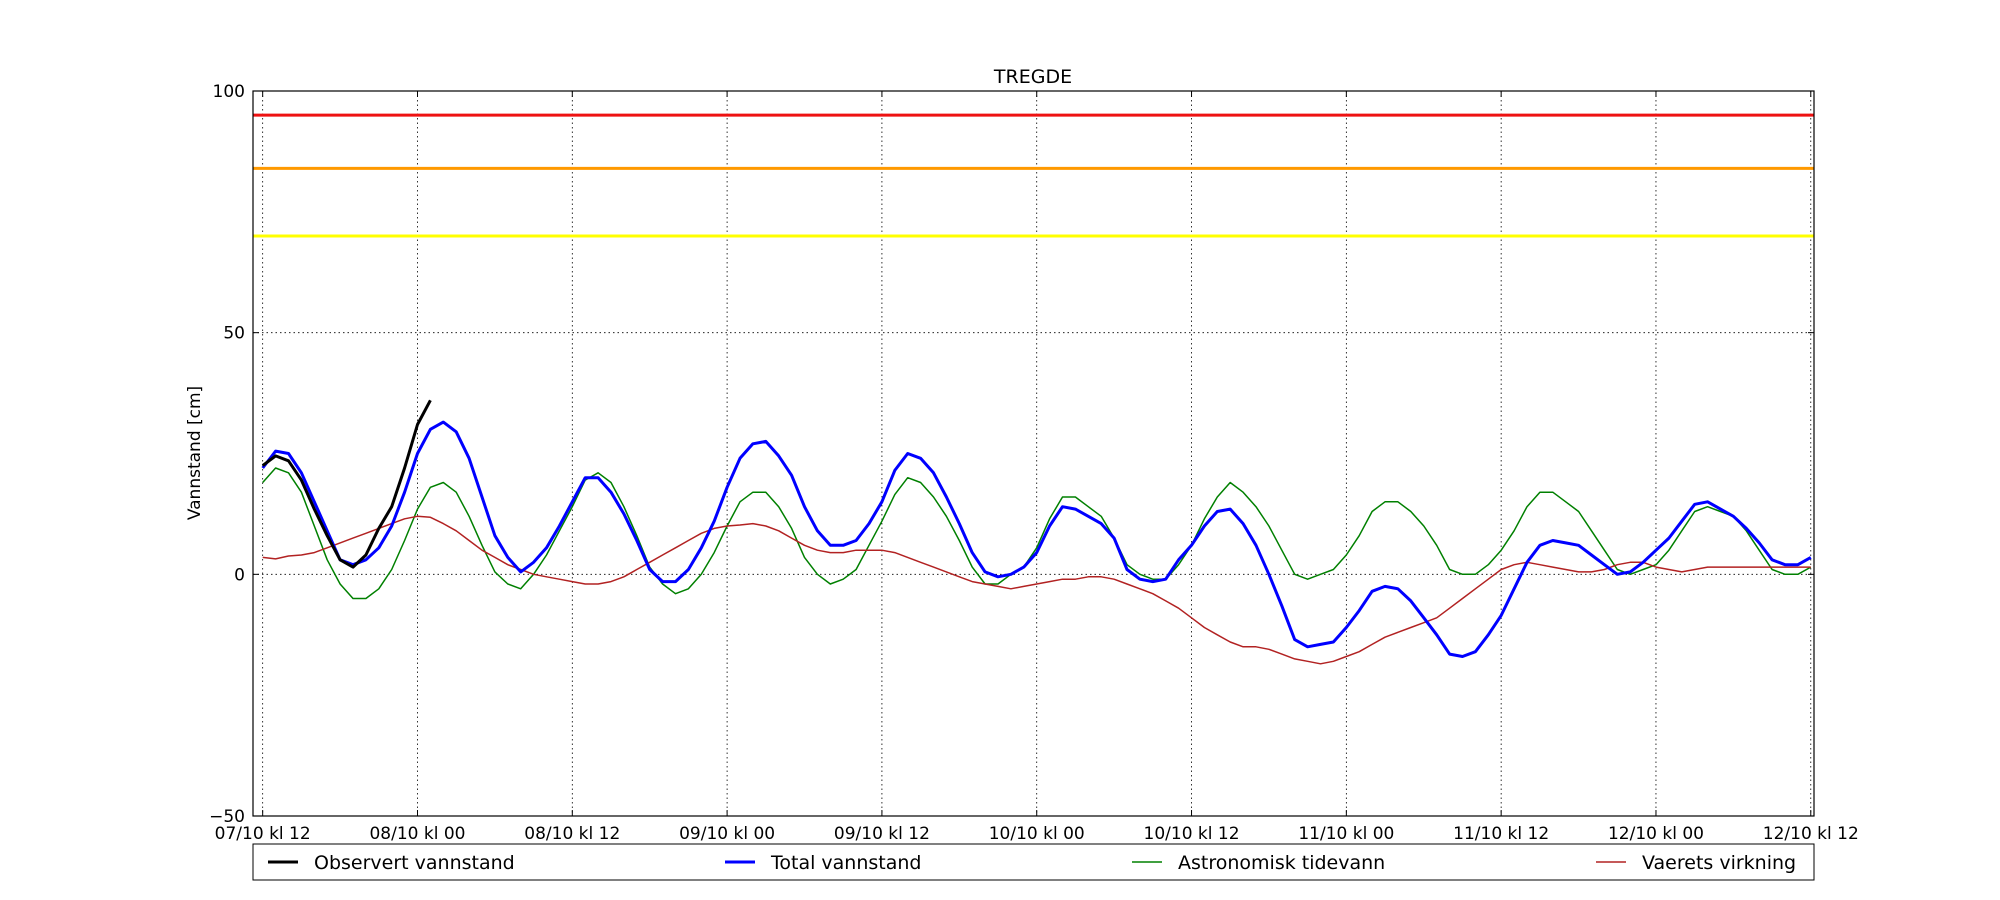 This screenshot has height=900, width=2000. Describe the element at coordinates (1656, 834) in the screenshot. I see `x-tick-label: 12/10 kl 00` at that location.